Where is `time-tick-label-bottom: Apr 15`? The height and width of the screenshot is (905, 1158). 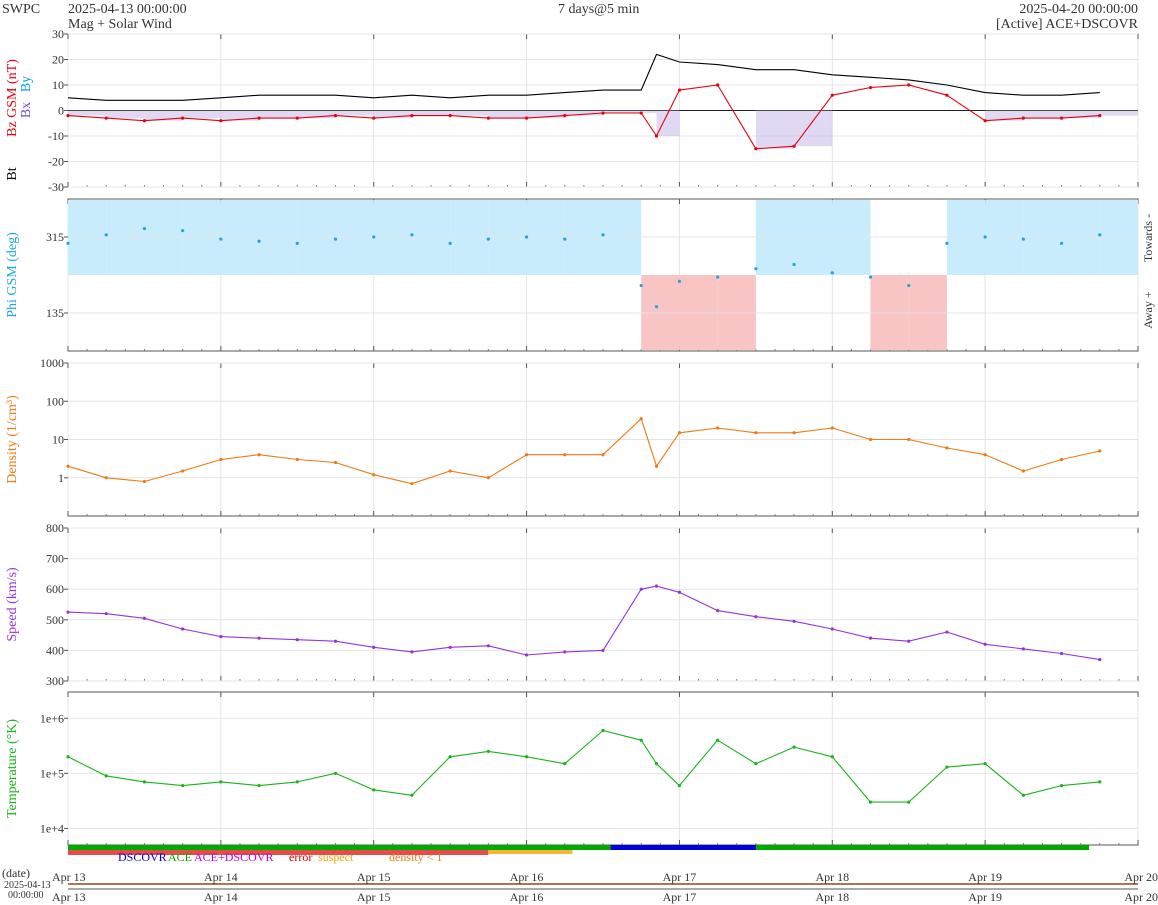
time-tick-label-bottom: Apr 15 is located at coordinates (374, 897).